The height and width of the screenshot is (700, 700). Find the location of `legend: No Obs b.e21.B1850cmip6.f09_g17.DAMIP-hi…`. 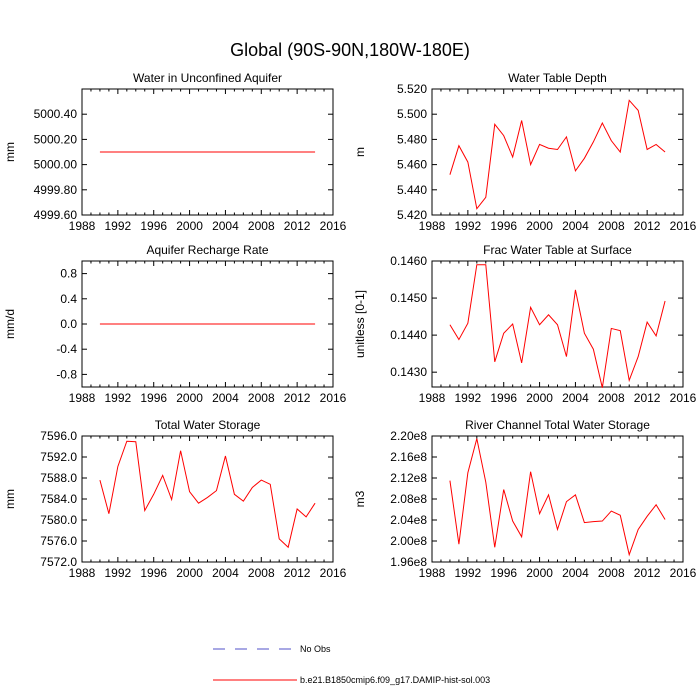

legend: No Obs b.e21.B1850cmip6.f09_g17.DAMIP-hi… is located at coordinates (351, 664).